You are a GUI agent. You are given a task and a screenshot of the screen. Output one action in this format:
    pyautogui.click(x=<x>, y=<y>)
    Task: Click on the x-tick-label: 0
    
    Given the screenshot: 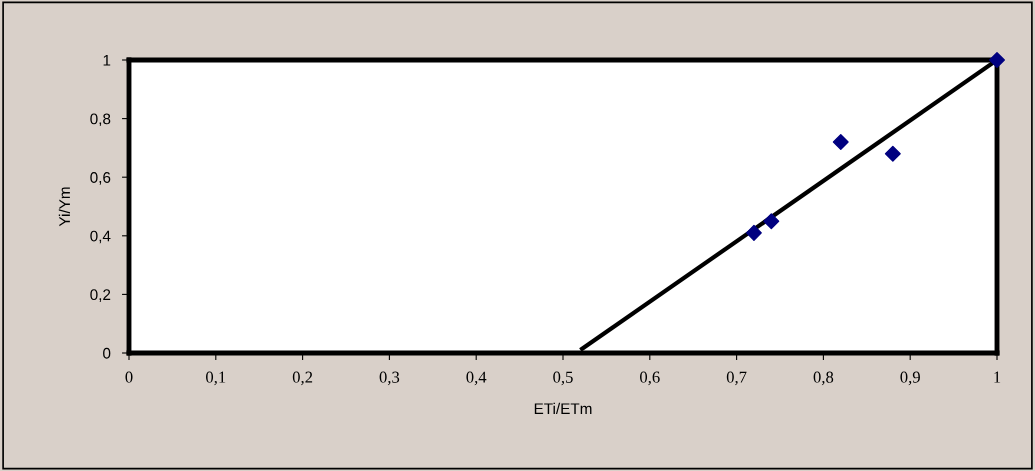 What is the action you would take?
    pyautogui.click(x=129, y=377)
    